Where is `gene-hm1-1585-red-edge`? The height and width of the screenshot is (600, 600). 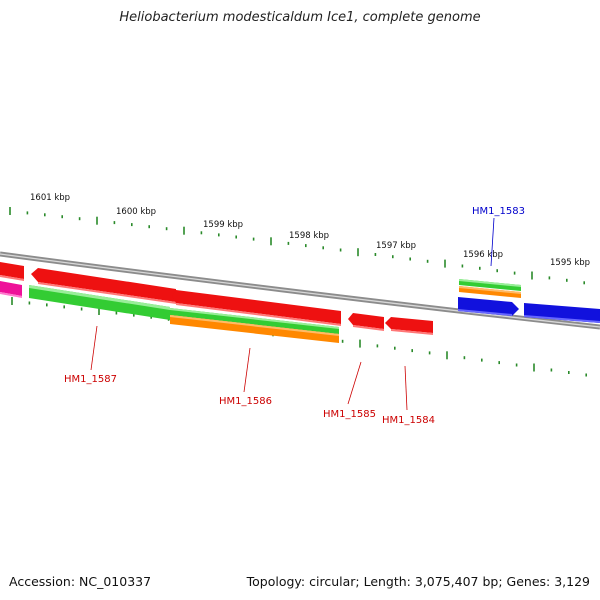 gene-hm1-1585-red-edge is located at coordinates (368, 328).